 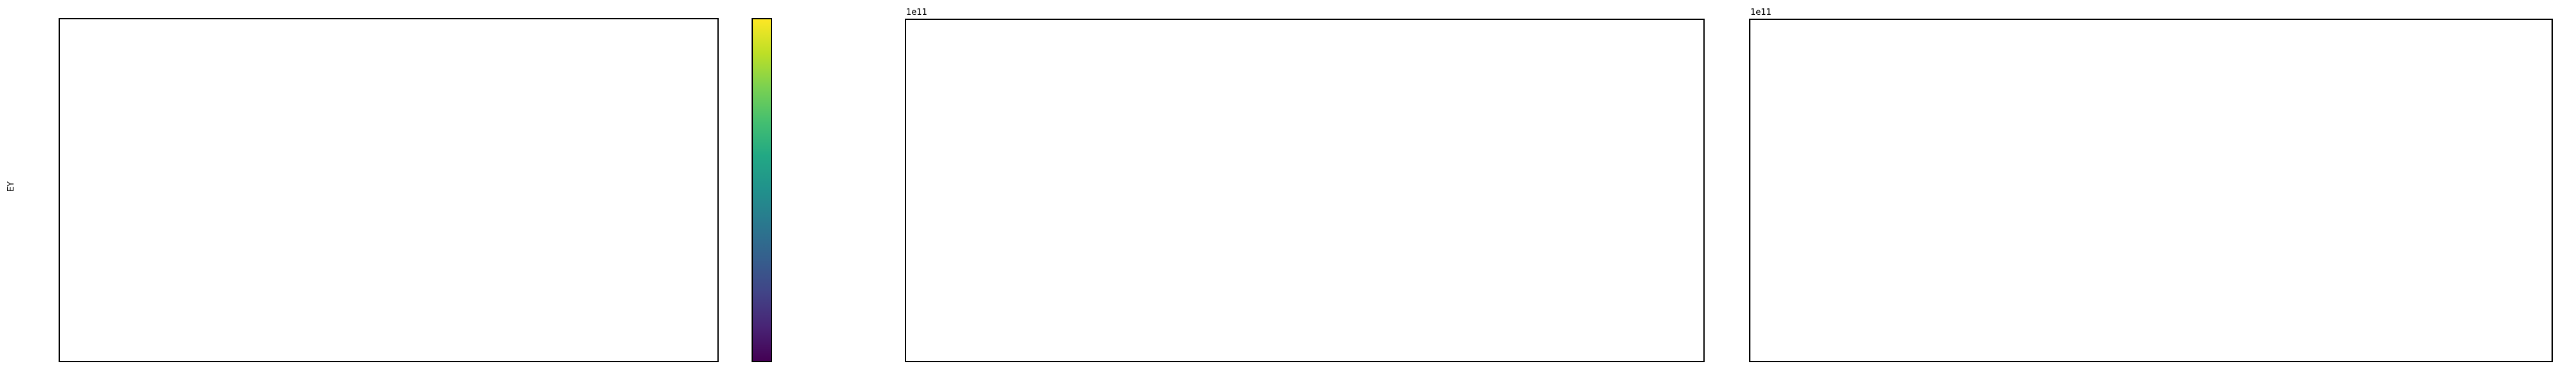 I want to click on spectrum-offset-label: 1e11, so click(x=916, y=12).